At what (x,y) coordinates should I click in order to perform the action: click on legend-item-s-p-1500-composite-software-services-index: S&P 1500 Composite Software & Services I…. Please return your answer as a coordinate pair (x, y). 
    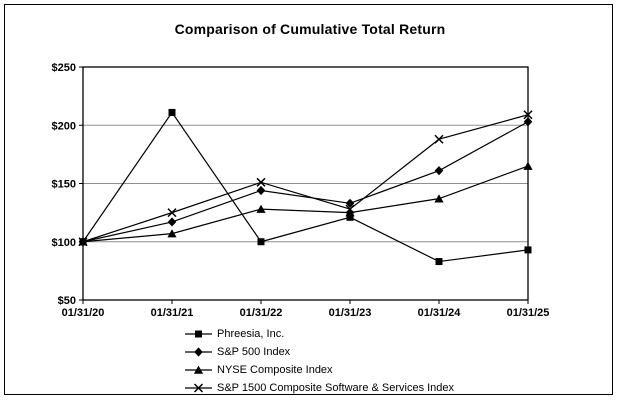
    Looking at the image, I should click on (319, 388).